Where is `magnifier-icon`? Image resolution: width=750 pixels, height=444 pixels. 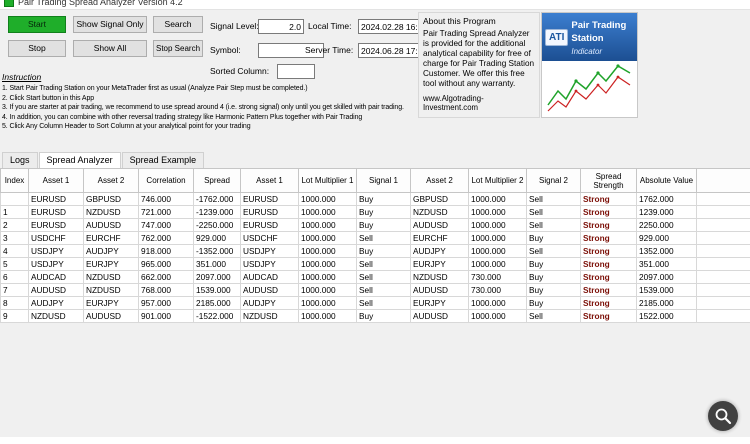
magnifier-icon is located at coordinates (723, 416).